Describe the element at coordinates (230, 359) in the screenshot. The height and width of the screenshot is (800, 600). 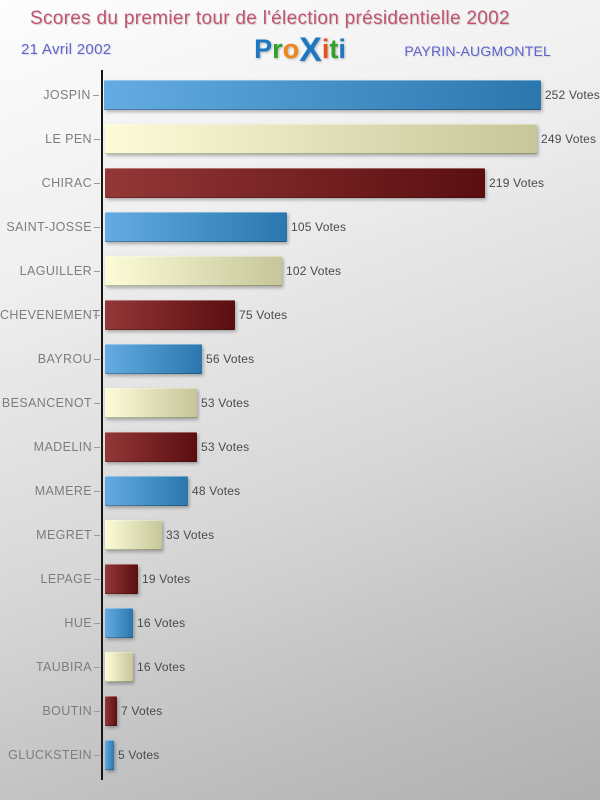
I see `vote-count-label: 56 Votes` at that location.